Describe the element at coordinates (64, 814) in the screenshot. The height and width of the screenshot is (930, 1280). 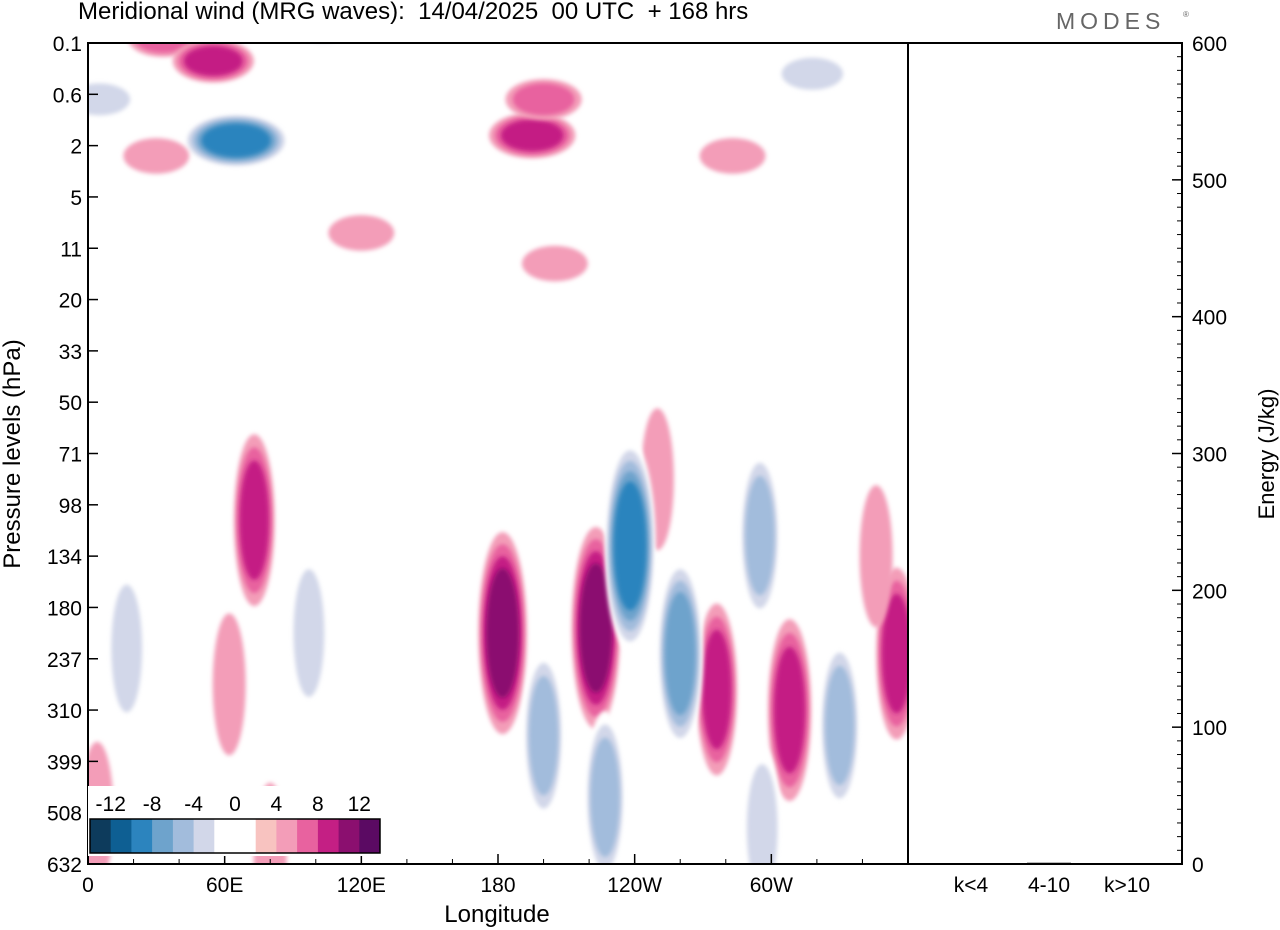
I see `y-tick-label-15: 508` at that location.